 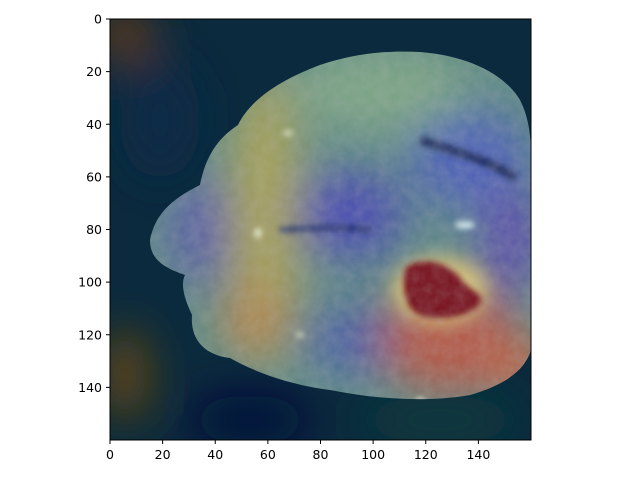 What do you see at coordinates (321, 454) in the screenshot?
I see `x-tick-label: 80` at bounding box center [321, 454].